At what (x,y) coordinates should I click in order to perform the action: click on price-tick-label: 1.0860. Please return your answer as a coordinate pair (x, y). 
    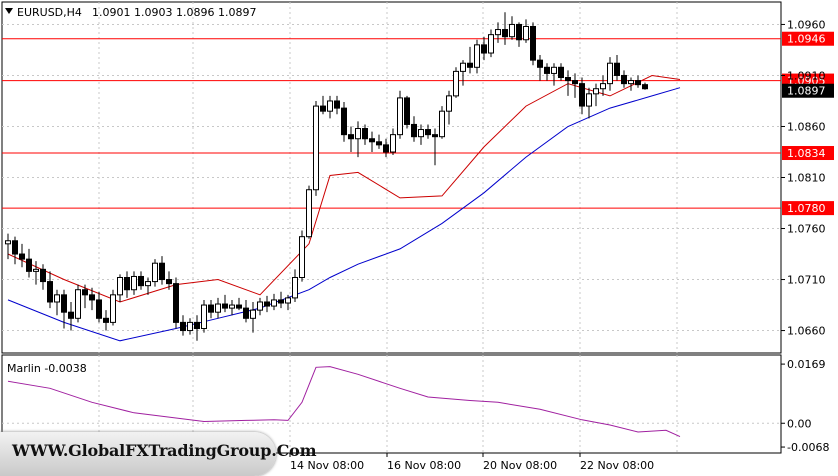
    Looking at the image, I should click on (806, 126).